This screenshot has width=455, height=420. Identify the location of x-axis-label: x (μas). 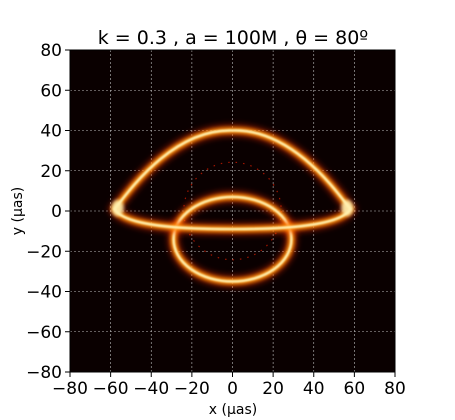
(233, 410).